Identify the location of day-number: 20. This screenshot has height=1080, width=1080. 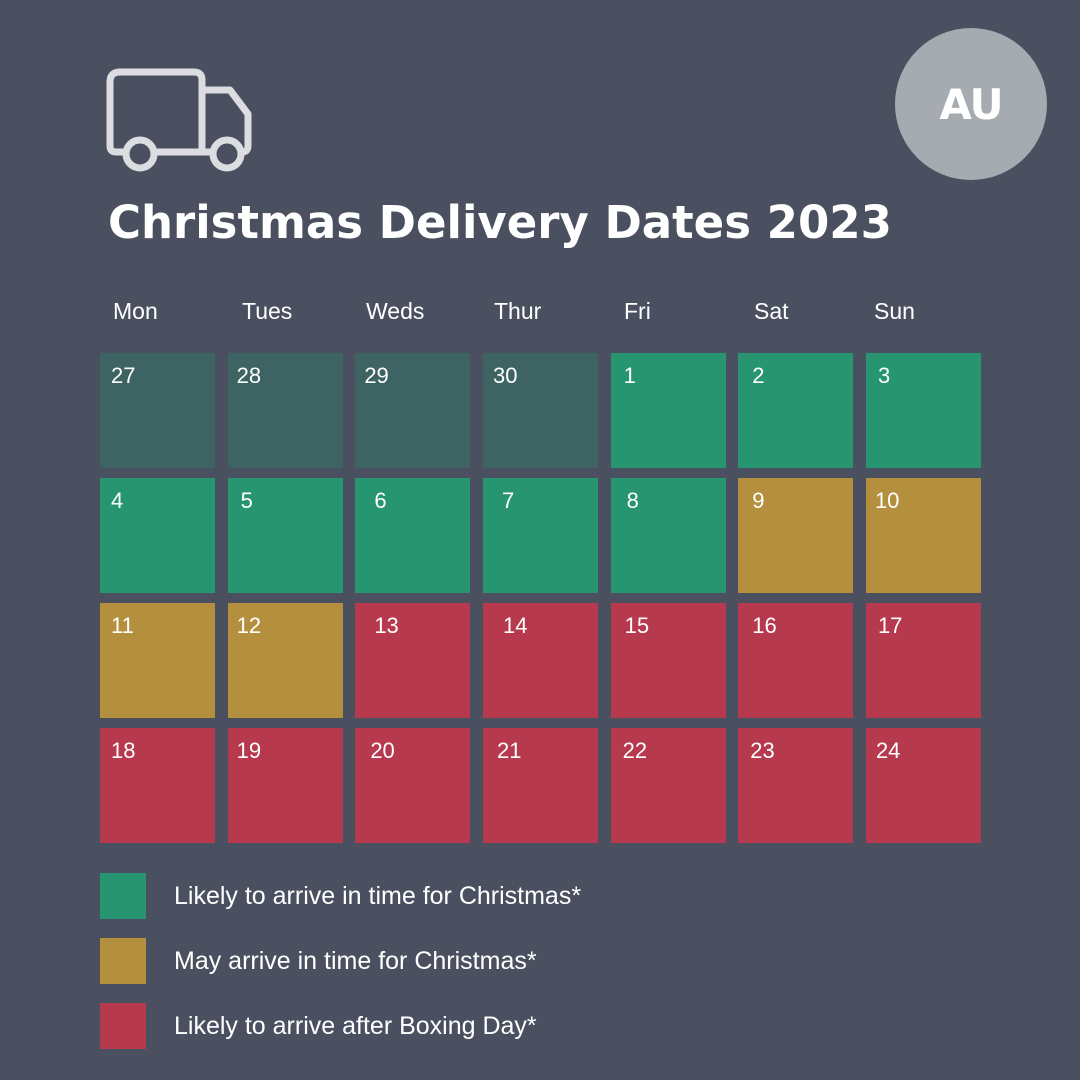
(382, 750).